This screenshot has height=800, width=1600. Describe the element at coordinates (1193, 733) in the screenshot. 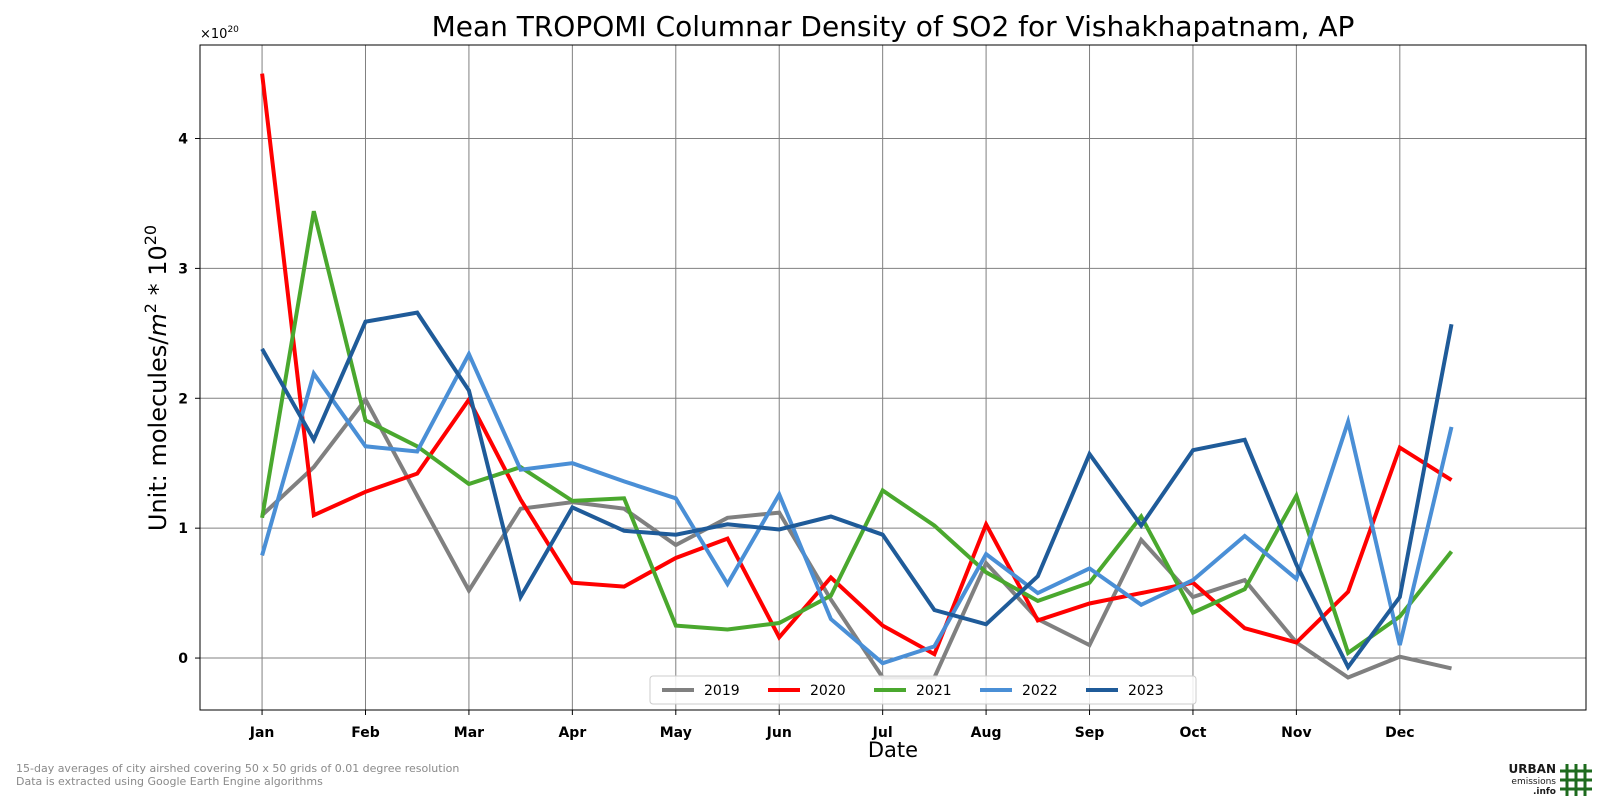

I see `x-tick-label: Oct` at that location.